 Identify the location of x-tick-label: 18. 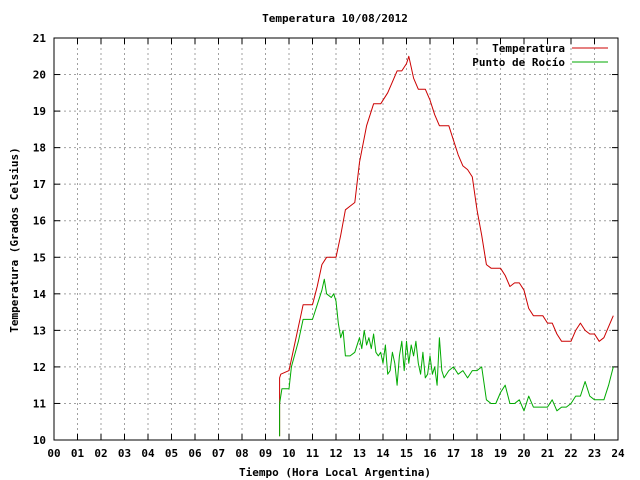
(476, 453).